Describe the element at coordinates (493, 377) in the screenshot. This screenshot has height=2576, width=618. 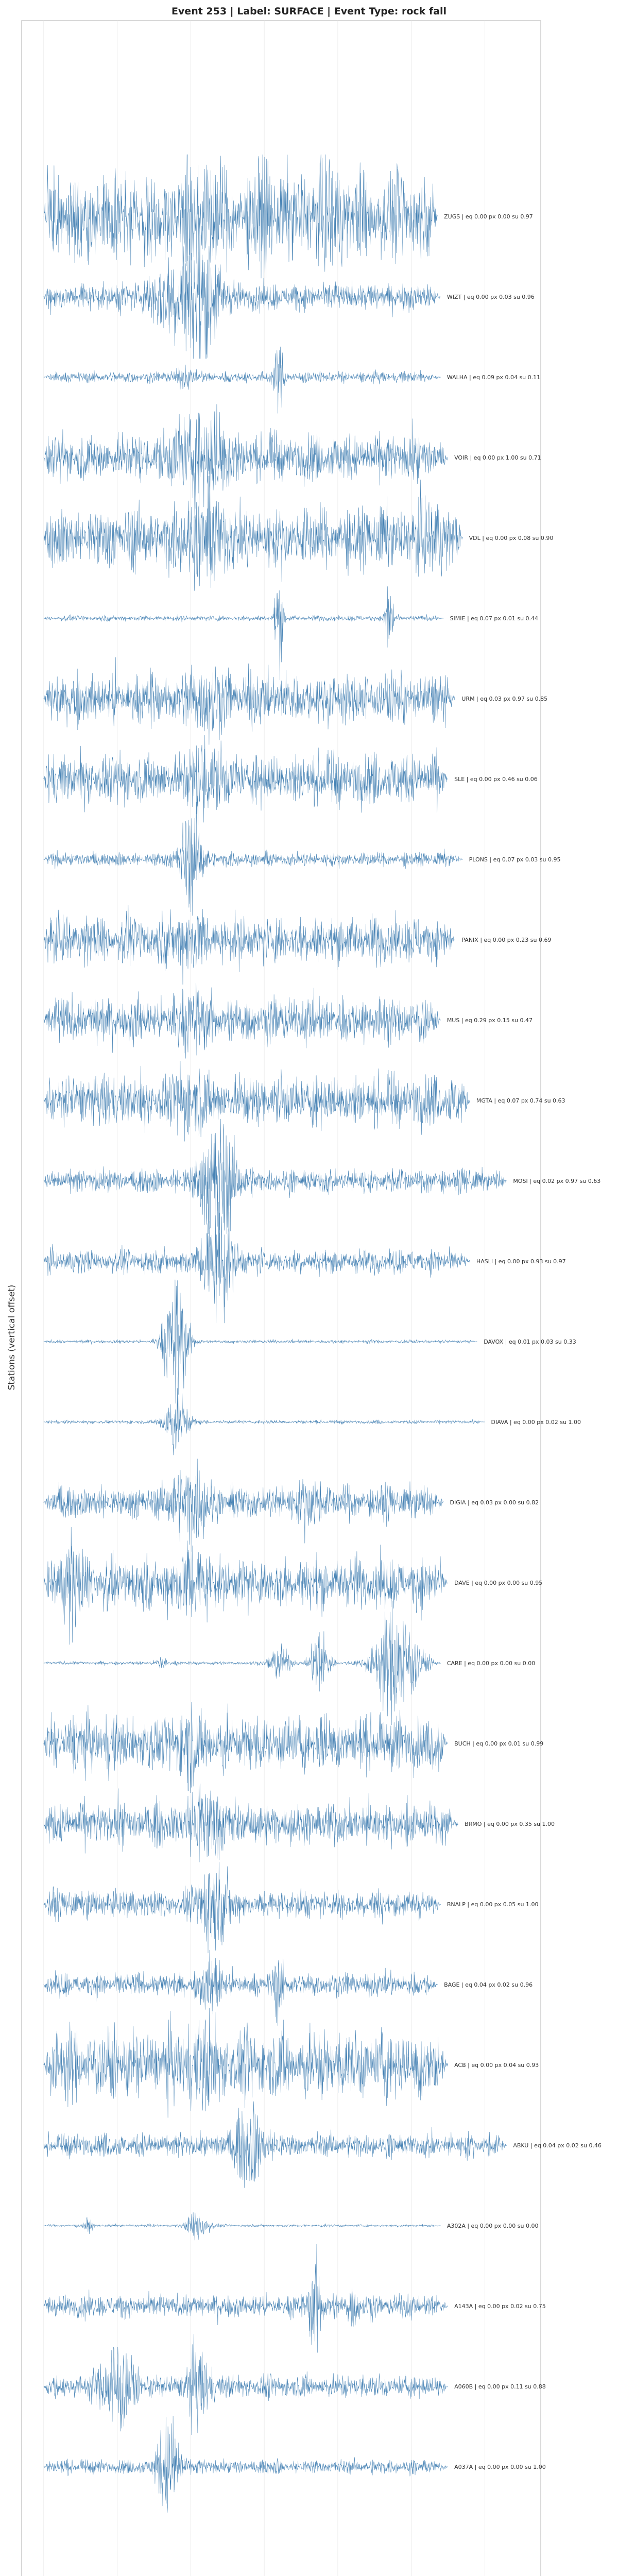
I see `station-label: WALHA | eq 0.09 px 0.04 su 0.11` at that location.